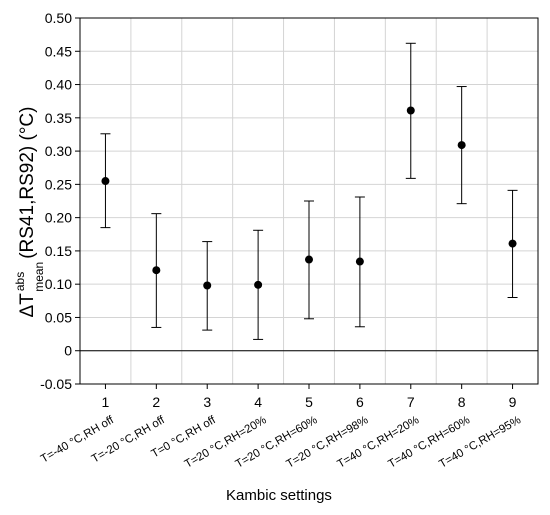 The image size is (550, 515). I want to click on y-tick-label: 0.10, so click(58, 284).